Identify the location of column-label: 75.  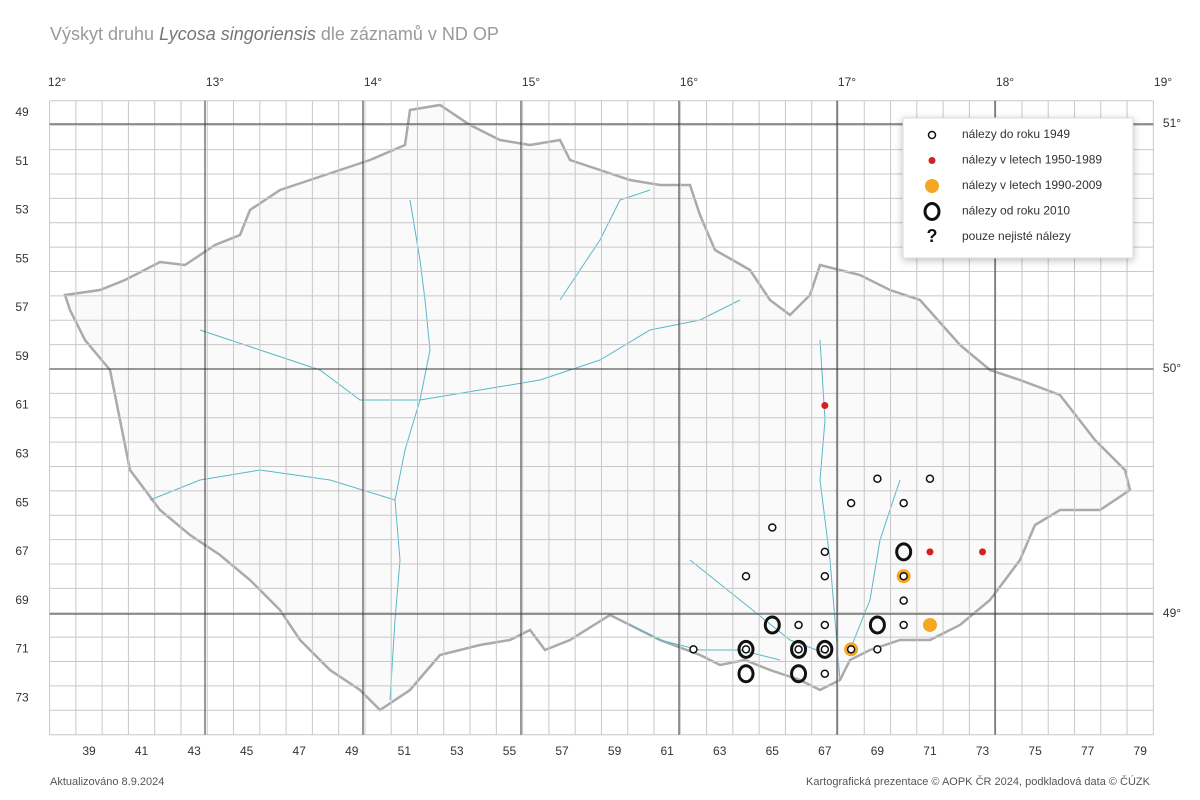
(1035, 751).